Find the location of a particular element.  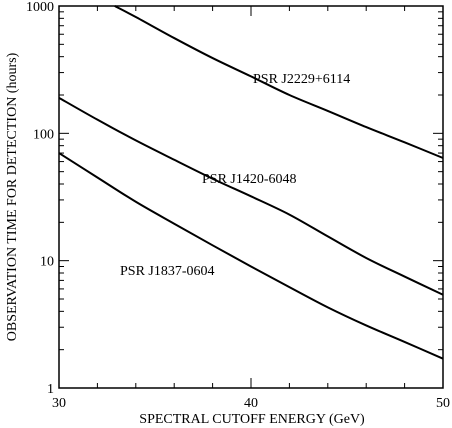

series-label-j2229: PSR J2229+6114 is located at coordinates (301, 79).